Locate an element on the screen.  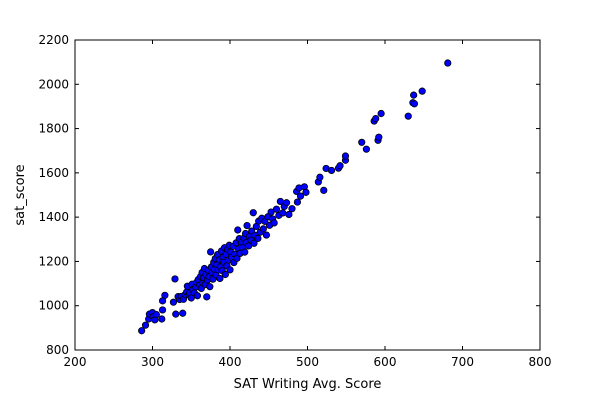
x-tick-label: 200 is located at coordinates (75, 362).